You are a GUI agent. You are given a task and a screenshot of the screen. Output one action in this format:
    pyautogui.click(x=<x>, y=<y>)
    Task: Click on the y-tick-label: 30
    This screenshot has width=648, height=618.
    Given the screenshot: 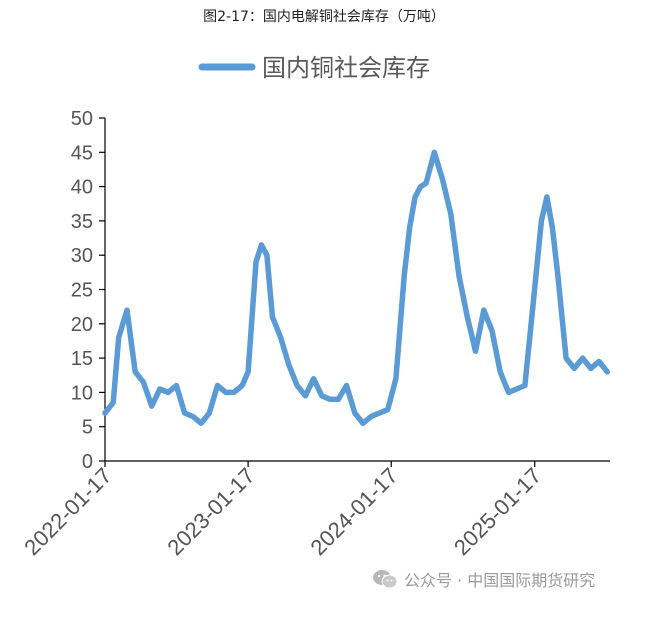 What is the action you would take?
    pyautogui.click(x=82, y=256)
    